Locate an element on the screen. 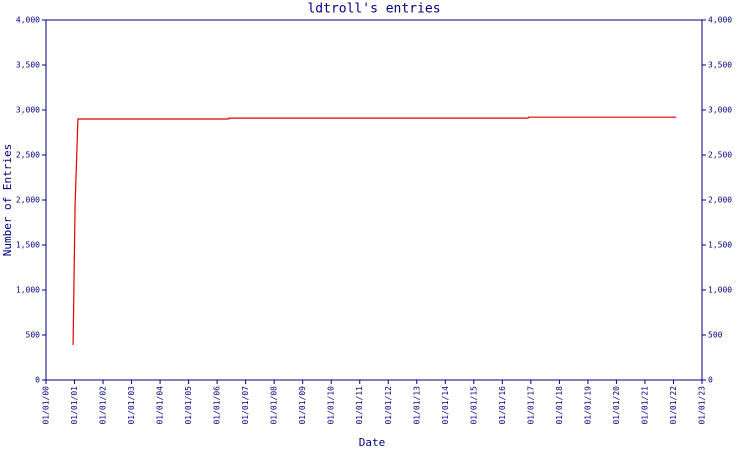 This screenshot has height=450, width=750. y2-tick-label: 3,000 is located at coordinates (720, 110).